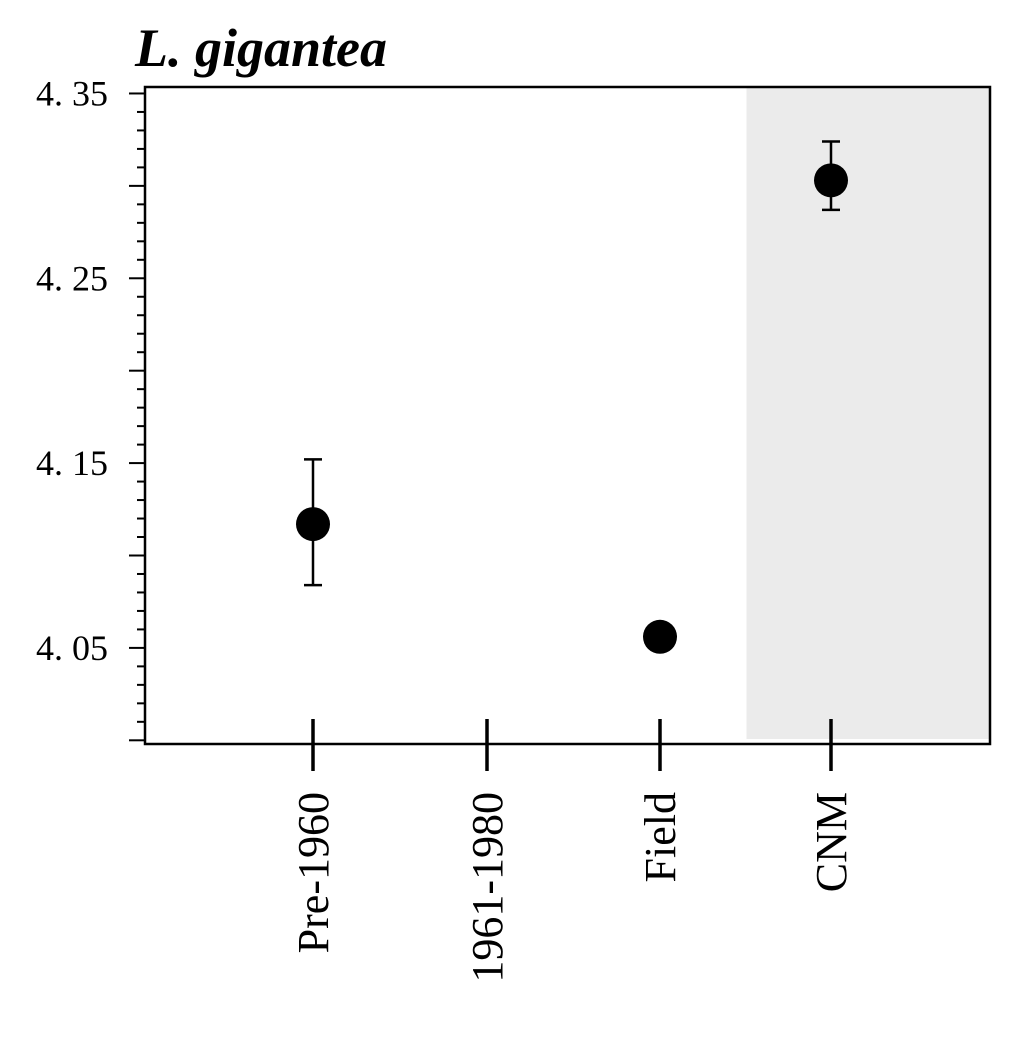 This screenshot has height=1055, width=1018. What do you see at coordinates (572, 851) in the screenshot?
I see `x-axis: Pre-1960 1961-1980 Field CNM` at bounding box center [572, 851].